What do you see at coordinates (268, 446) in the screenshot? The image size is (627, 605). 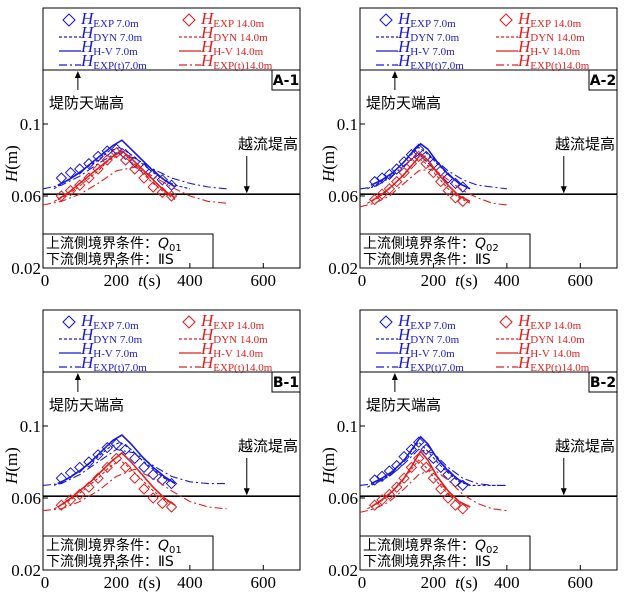 I see `overflow-label: 越流堤高` at bounding box center [268, 446].